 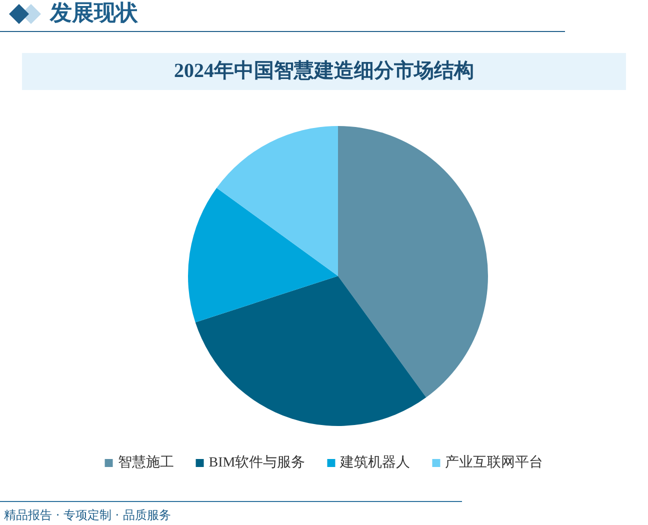 I want to click on legend-label: BIM软件与服务, so click(x=257, y=462).